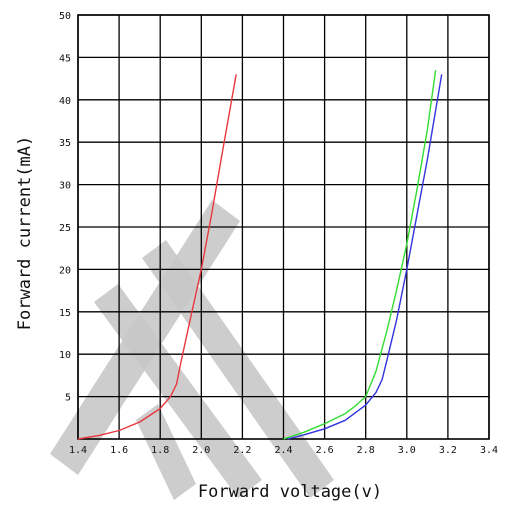  I want to click on x-tick-label: 3.4, so click(489, 450).